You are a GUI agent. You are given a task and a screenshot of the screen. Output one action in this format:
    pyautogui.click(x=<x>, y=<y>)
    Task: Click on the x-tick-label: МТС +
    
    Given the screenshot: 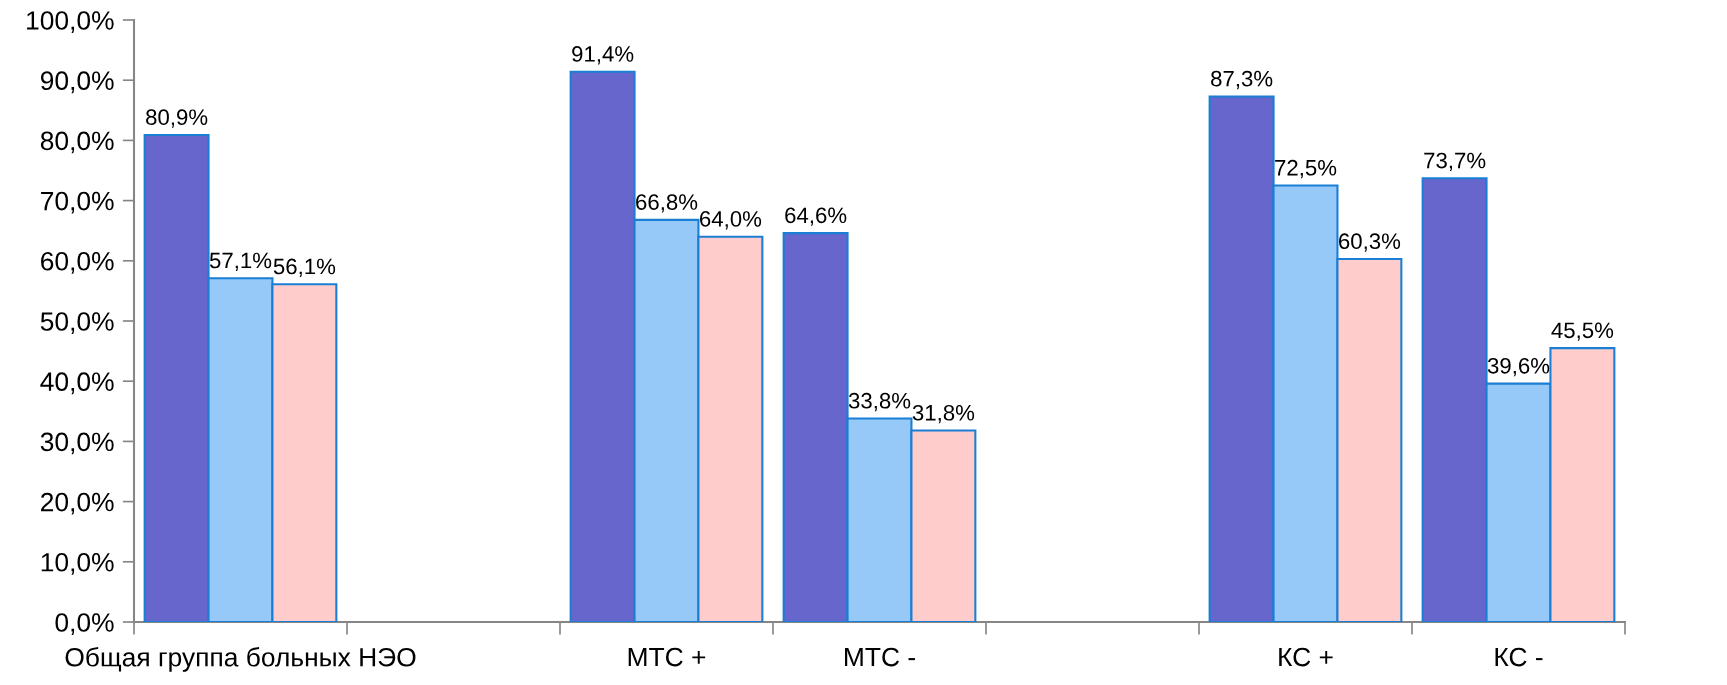 What is the action you would take?
    pyautogui.click(x=667, y=657)
    